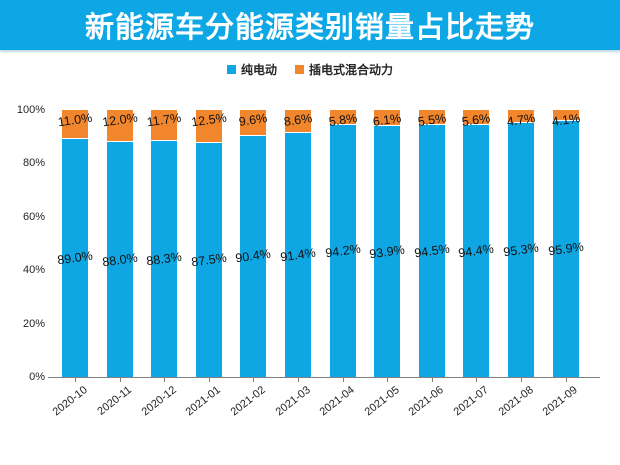 This screenshot has width=620, height=465. What do you see at coordinates (114, 401) in the screenshot?
I see `x-tick-label-text: 2020-11` at bounding box center [114, 401].